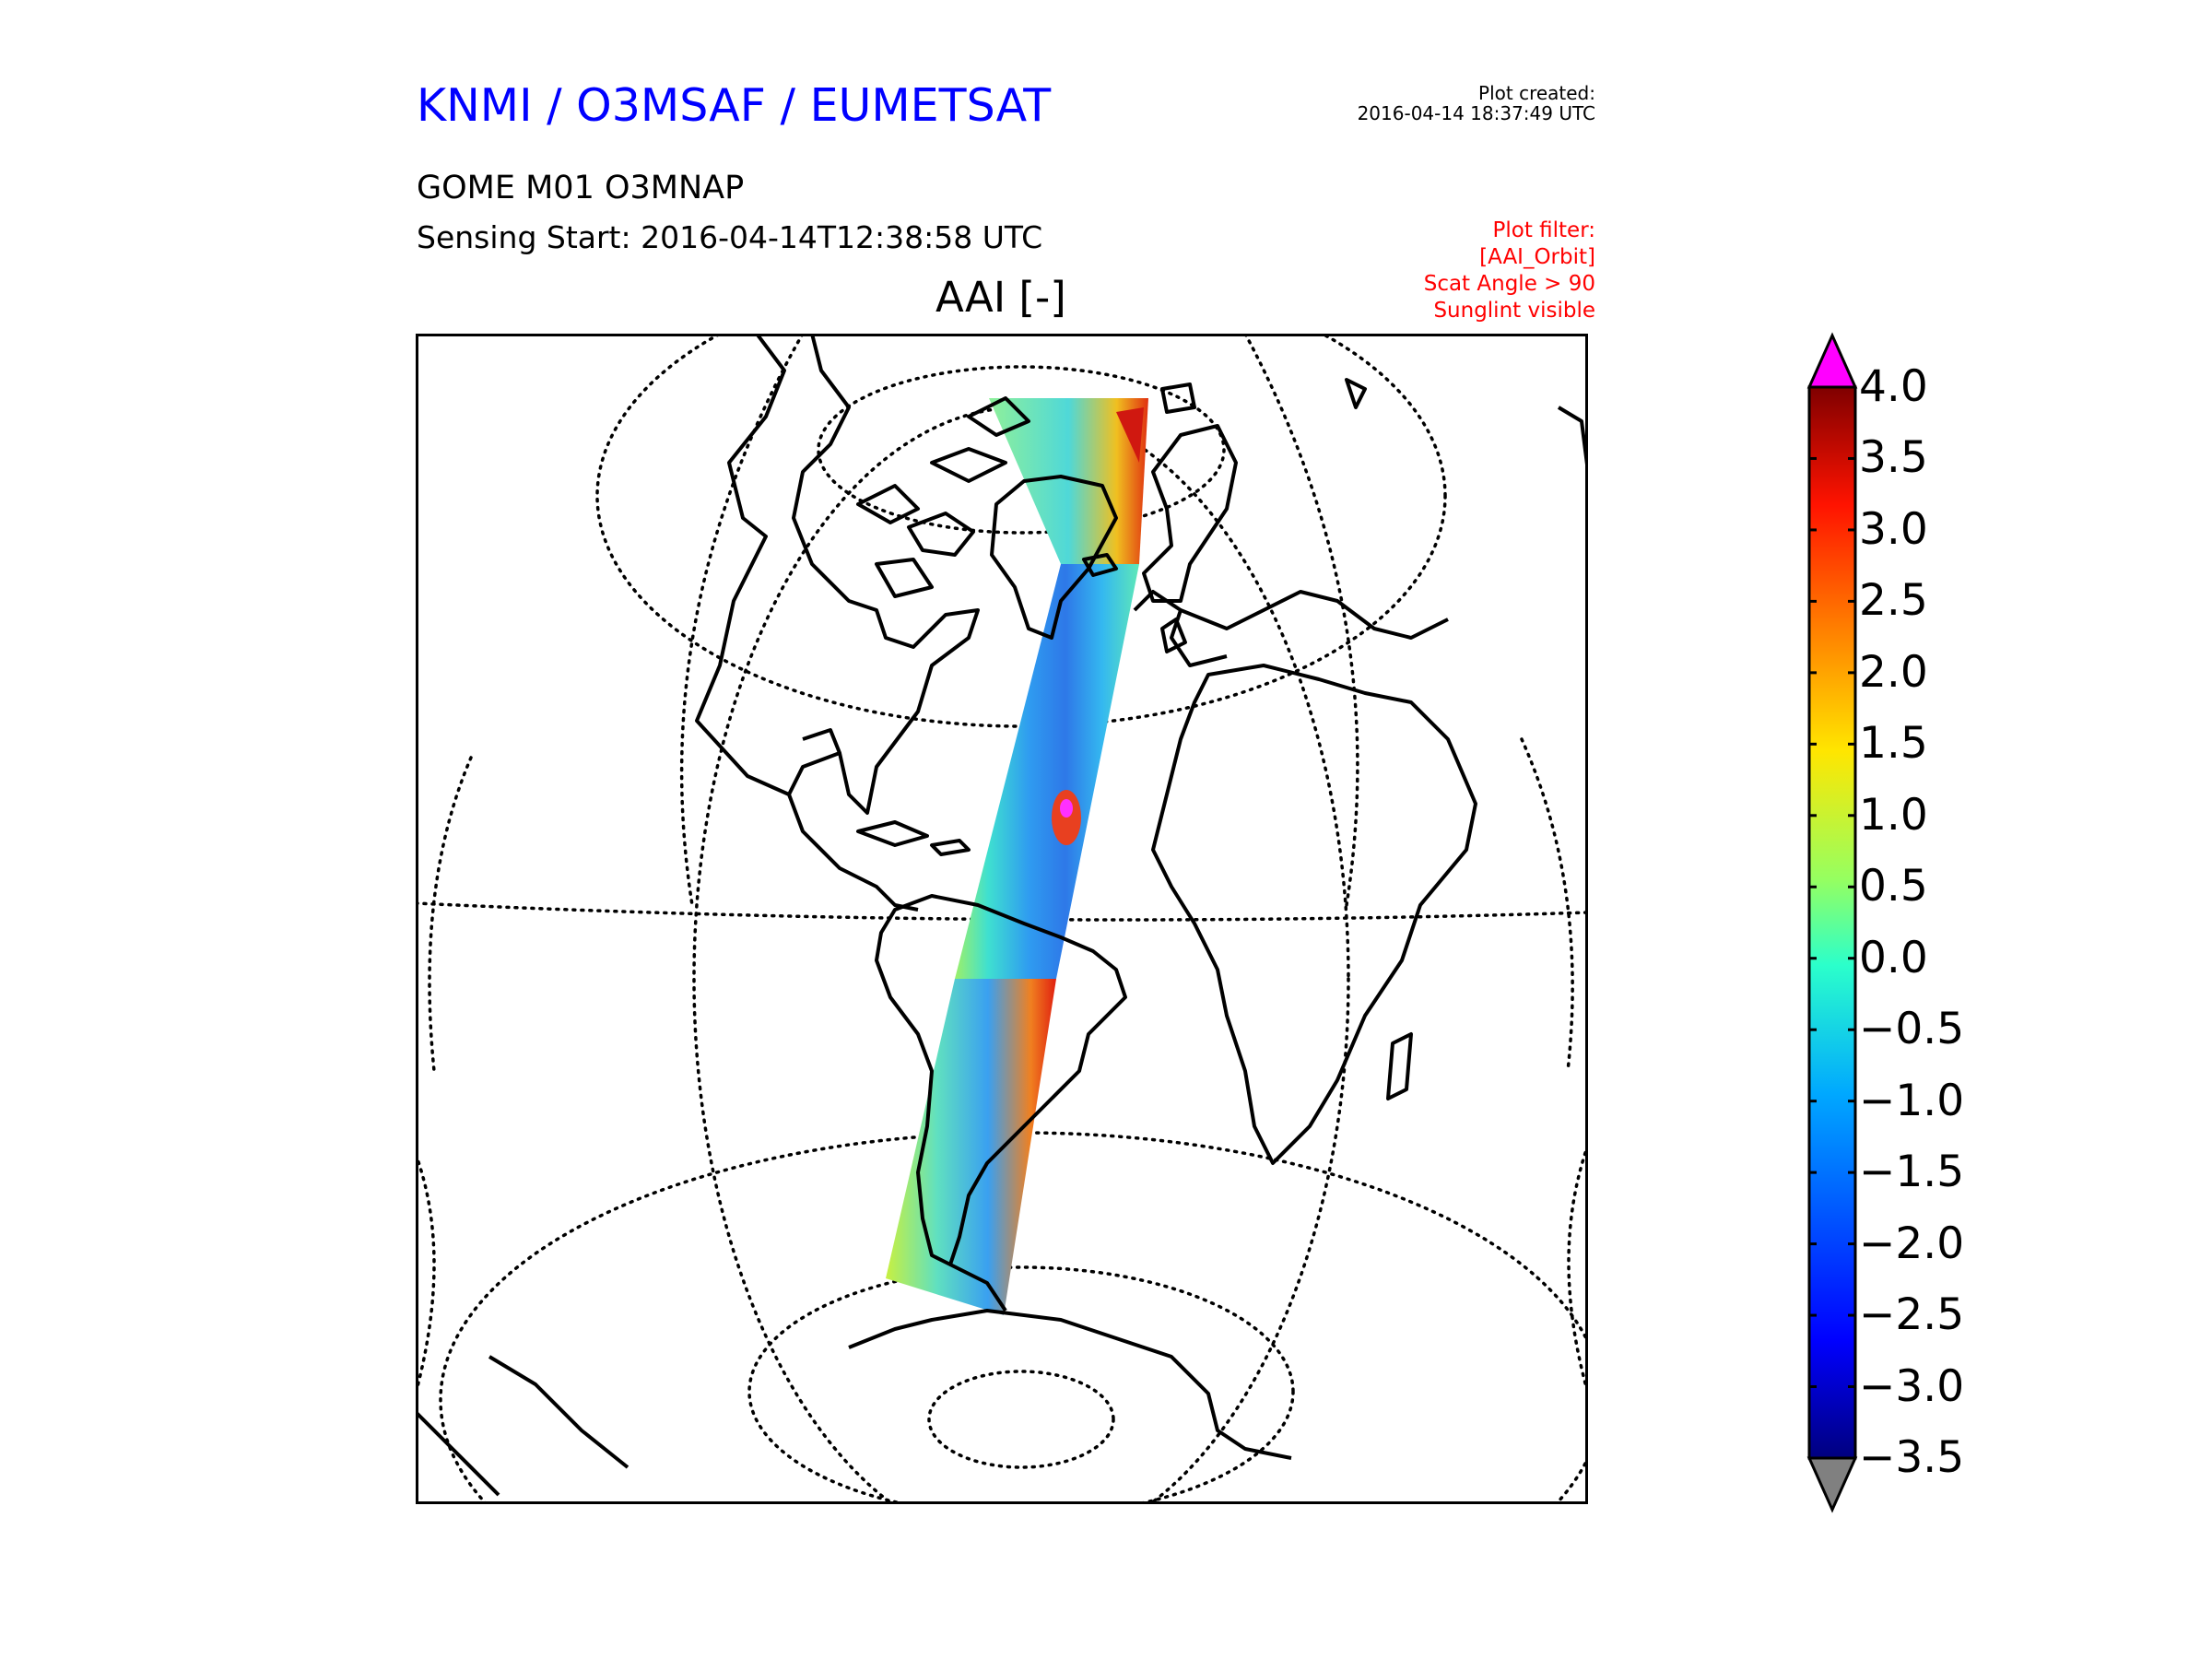 This screenshot has width=2212, height=1659. I want to click on plot-filter-line: Scat Angle > 90, so click(1509, 284).